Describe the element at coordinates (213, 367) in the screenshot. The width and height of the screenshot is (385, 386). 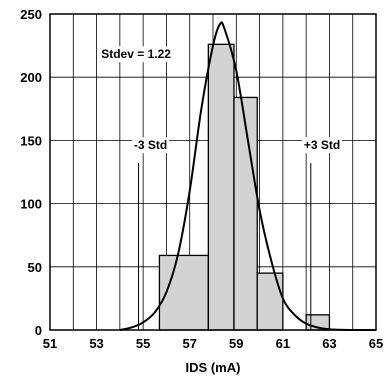
I see `x-axis-label: IDS (mA)` at that location.